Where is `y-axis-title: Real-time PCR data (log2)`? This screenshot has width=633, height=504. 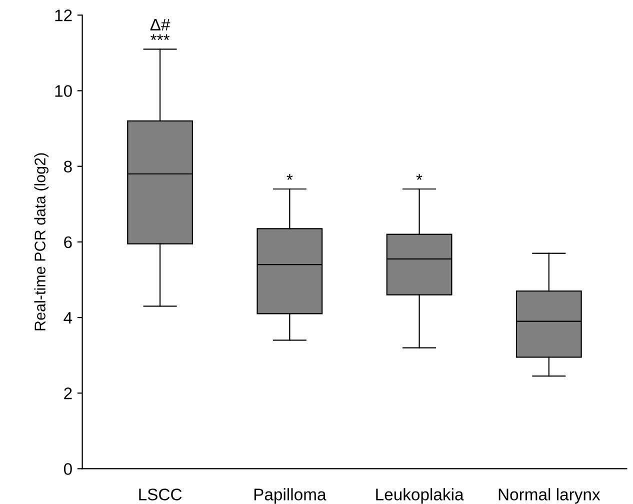
y-axis-title: Real-time PCR data (log2) is located at coordinates (41, 241).